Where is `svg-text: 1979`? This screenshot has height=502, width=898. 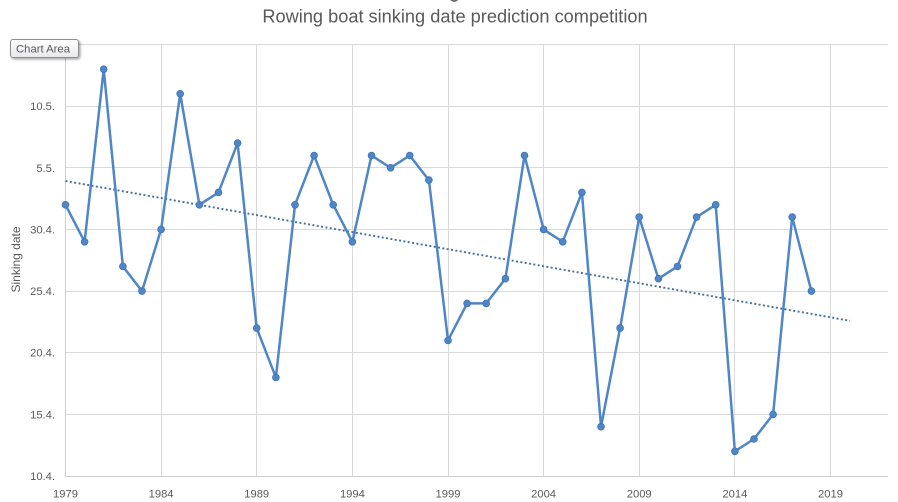
svg-text: 1979 is located at coordinates (65, 495).